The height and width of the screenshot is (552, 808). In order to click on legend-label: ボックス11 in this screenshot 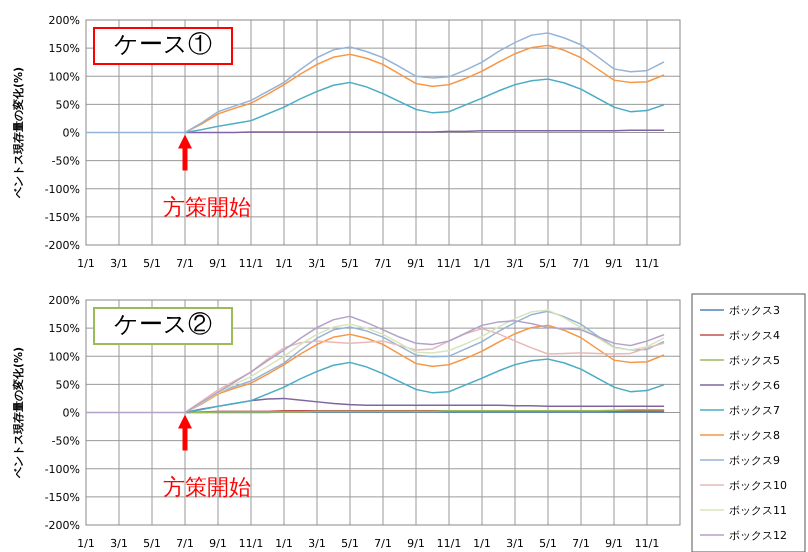, I will do `click(758, 510)`.